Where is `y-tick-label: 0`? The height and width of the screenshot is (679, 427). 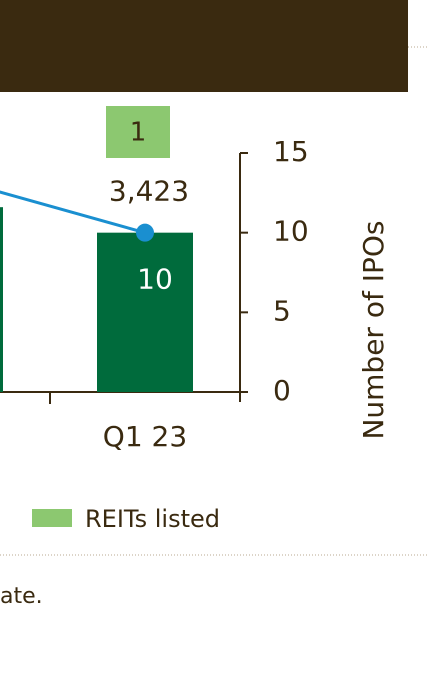
y-tick-label: 0 is located at coordinates (282, 390).